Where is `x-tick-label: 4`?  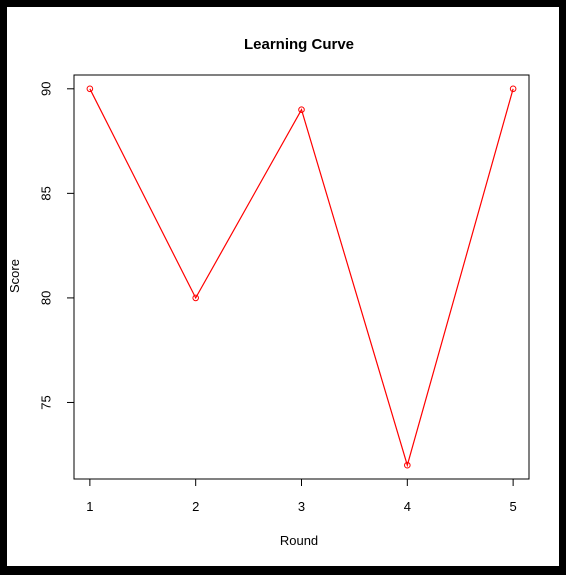 x-tick-label: 4 is located at coordinates (407, 506).